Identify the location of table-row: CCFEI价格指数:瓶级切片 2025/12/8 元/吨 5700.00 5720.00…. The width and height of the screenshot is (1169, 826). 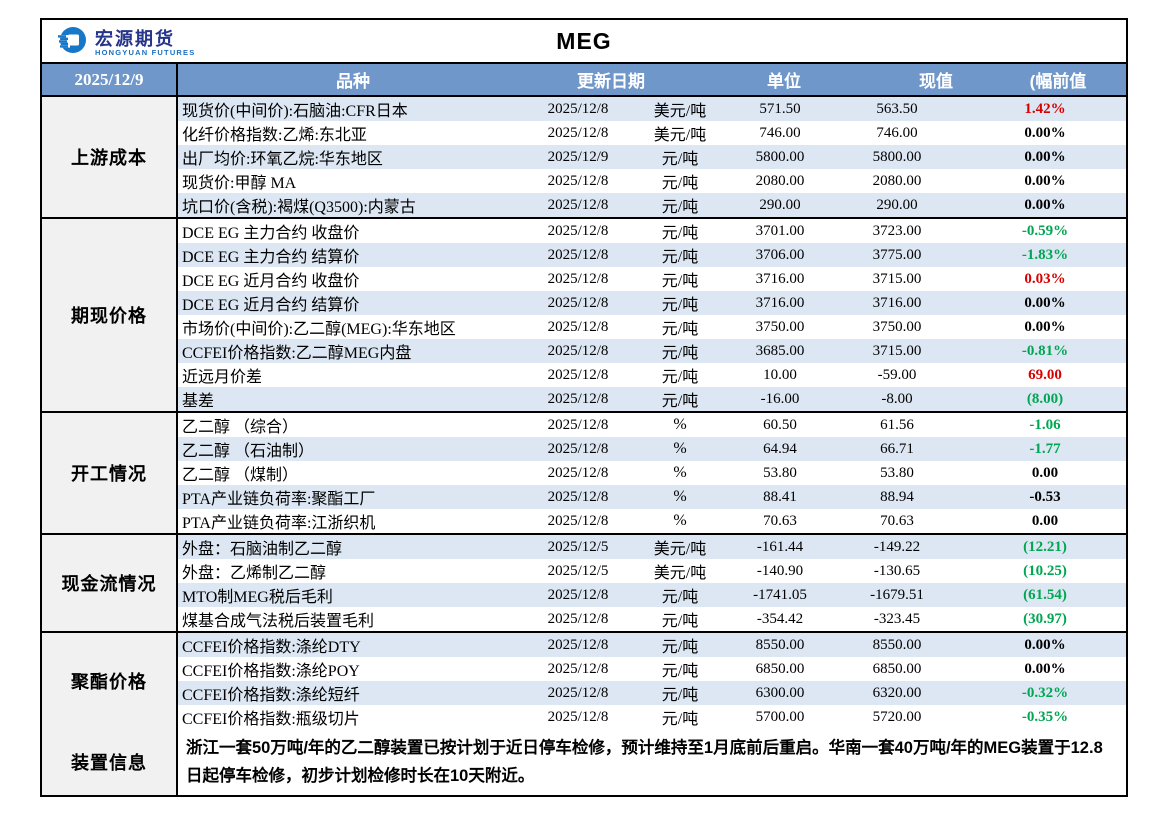
(652, 717).